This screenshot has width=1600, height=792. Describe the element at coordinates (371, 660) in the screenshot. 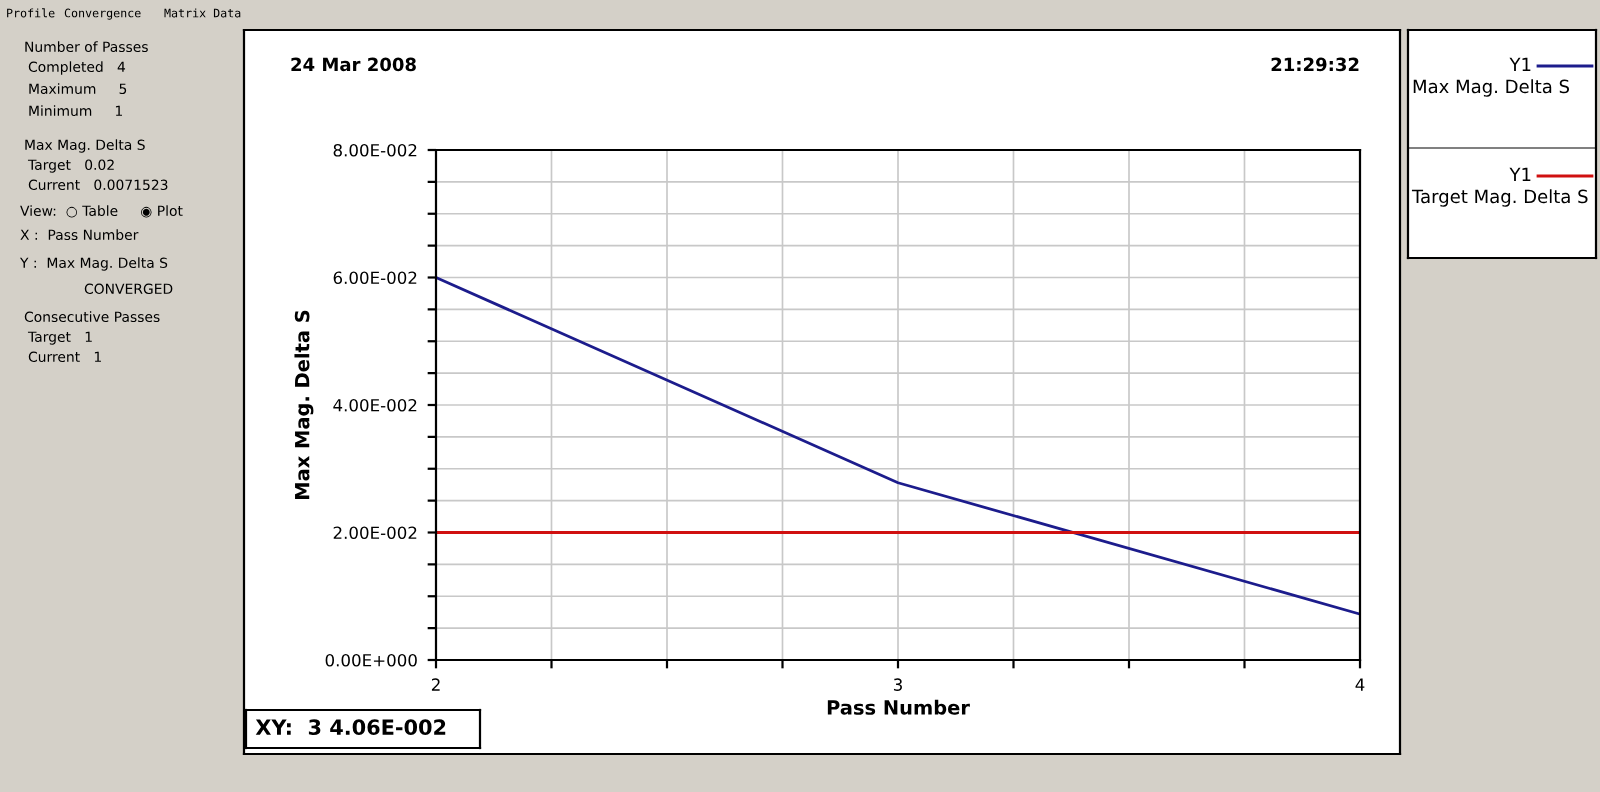

I see `y-tick-label: 0.00E+000` at that location.